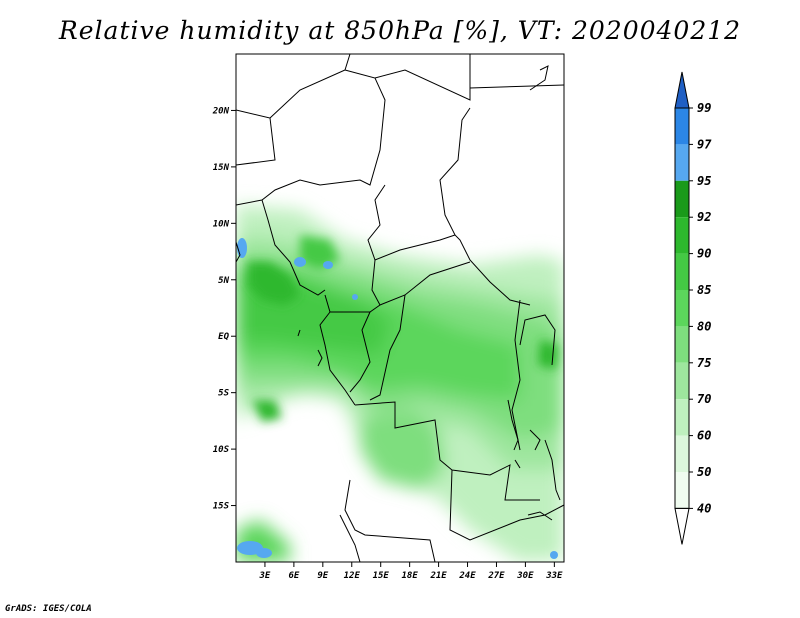 The width and height of the screenshot is (800, 618). Describe the element at coordinates (224, 309) in the screenshot. I see `latitude-axis: 20N 15N 10N 5N EQ 5S 10S 15S` at that location.